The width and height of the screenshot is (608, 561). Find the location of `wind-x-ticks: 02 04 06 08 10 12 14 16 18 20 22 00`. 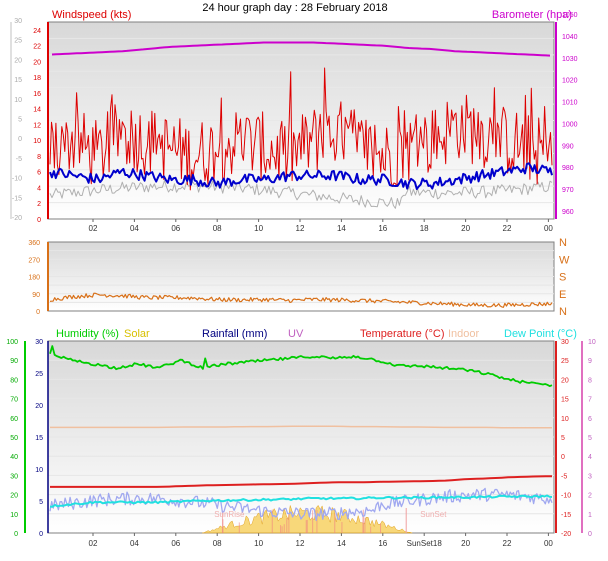

wind-x-ticks: 02 04 06 08 10 12 14 16 18 20 22 00 is located at coordinates (321, 226).